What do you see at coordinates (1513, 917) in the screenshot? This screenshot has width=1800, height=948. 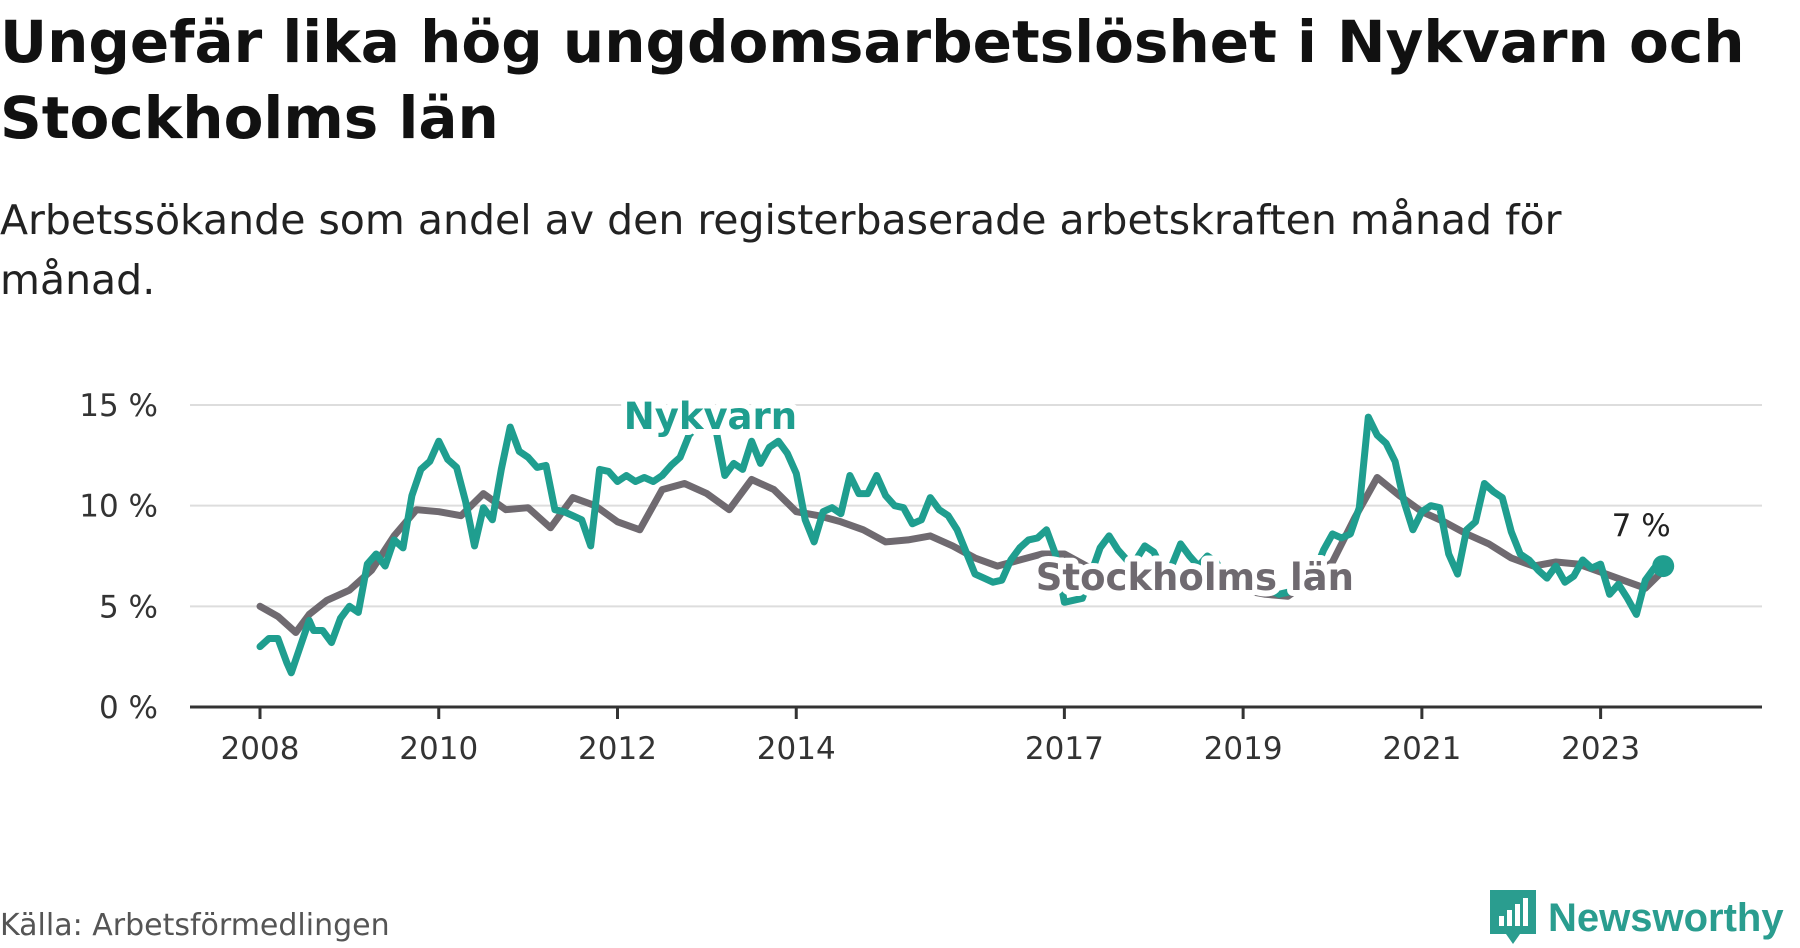 I see `newsworthy-logo-icon` at bounding box center [1513, 917].